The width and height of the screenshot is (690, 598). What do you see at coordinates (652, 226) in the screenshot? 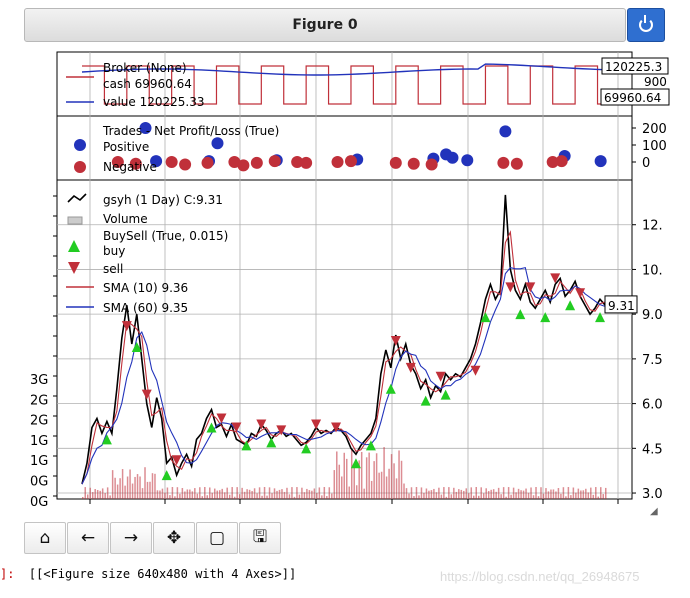
I see `y-tick-label: 12.` at bounding box center [652, 226].